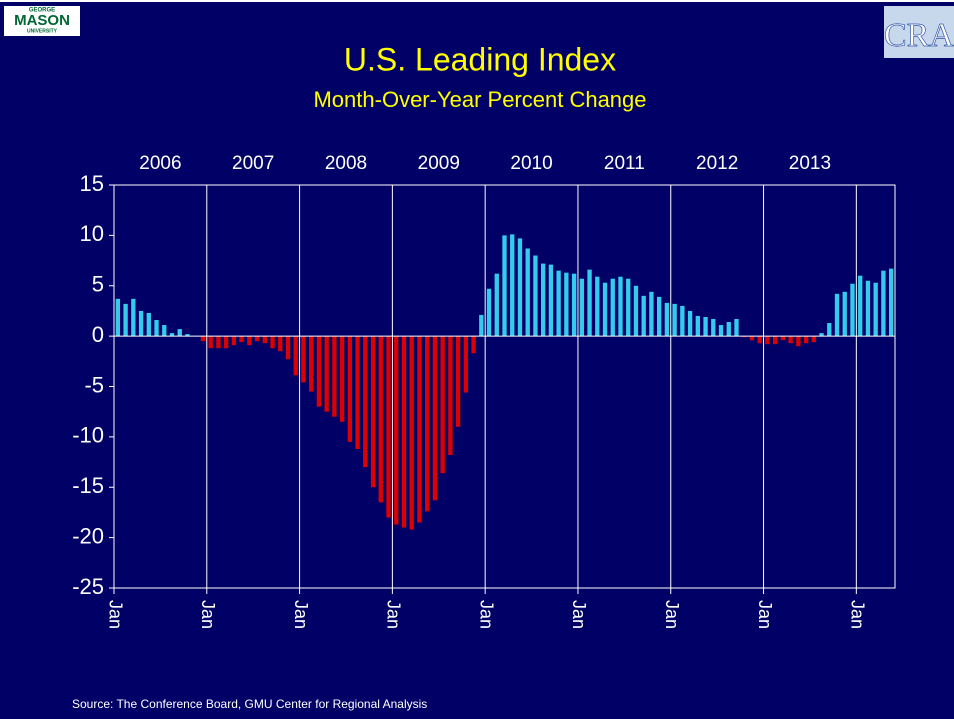 The height and width of the screenshot is (719, 954). What do you see at coordinates (919, 35) in the screenshot?
I see `logo-right: CRA` at bounding box center [919, 35].